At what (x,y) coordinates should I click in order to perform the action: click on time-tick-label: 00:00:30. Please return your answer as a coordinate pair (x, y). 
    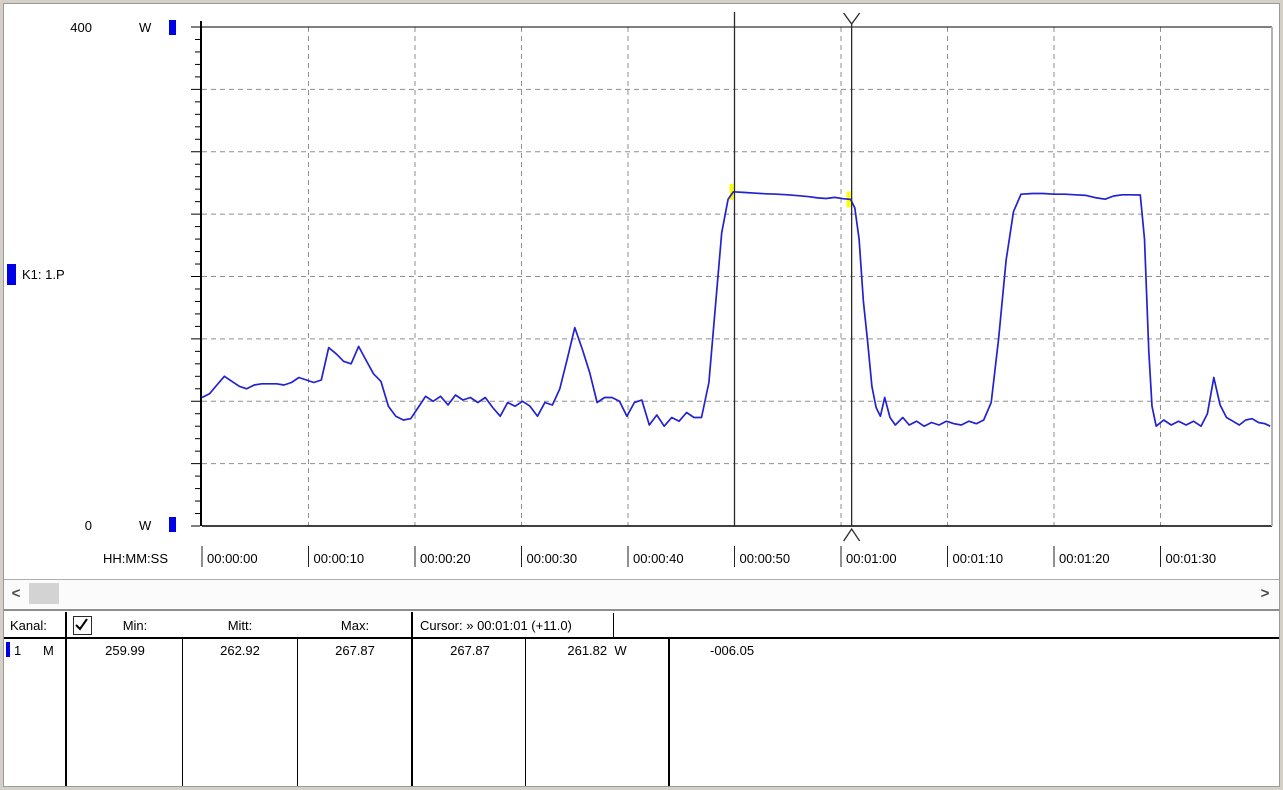
    Looking at the image, I should click on (552, 558).